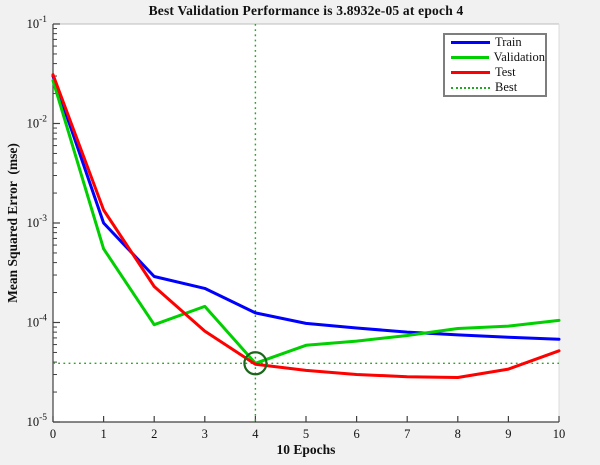 The width and height of the screenshot is (600, 465). I want to click on legend-line-best, so click(470, 87).